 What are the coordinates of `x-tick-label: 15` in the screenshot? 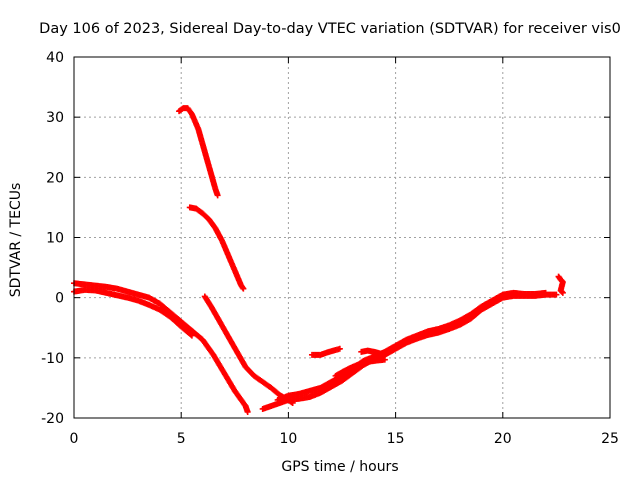 It's located at (396, 439).